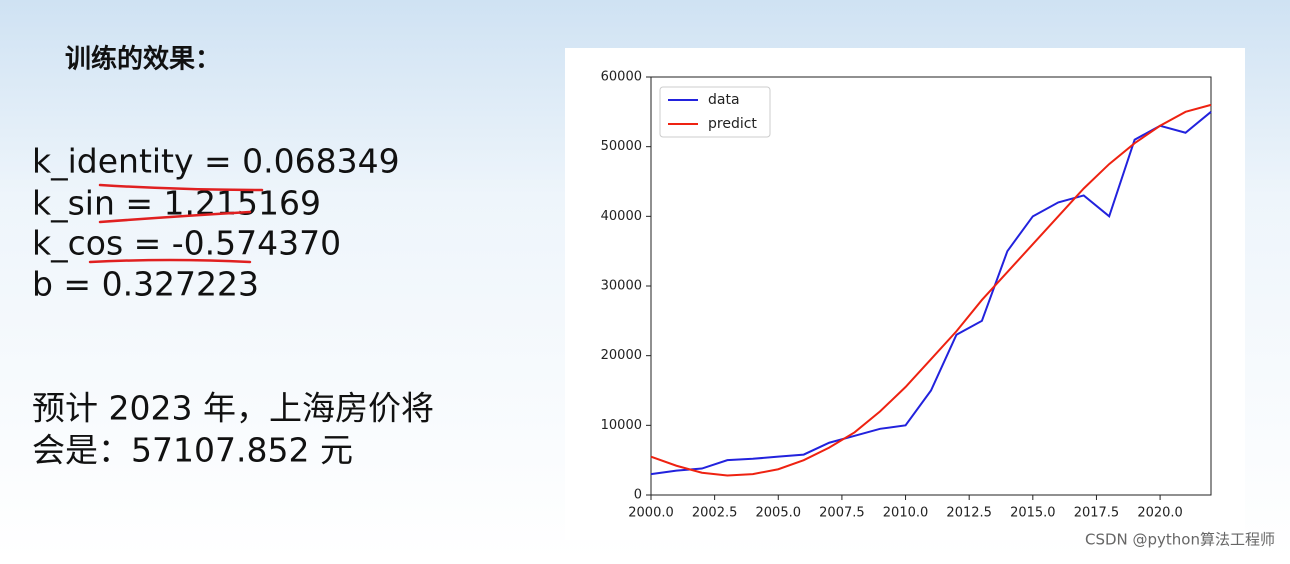  Describe the element at coordinates (715, 513) in the screenshot. I see `x-tick-label: 2002.5` at that location.